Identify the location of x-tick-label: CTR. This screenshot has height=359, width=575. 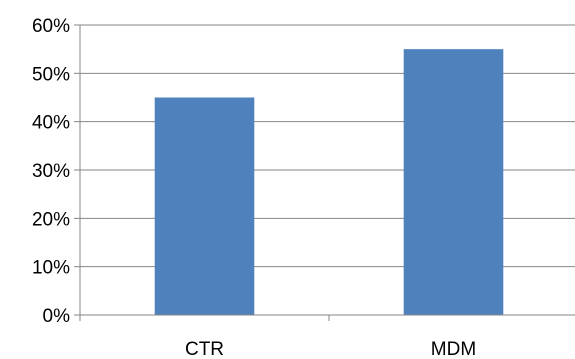
(204, 349).